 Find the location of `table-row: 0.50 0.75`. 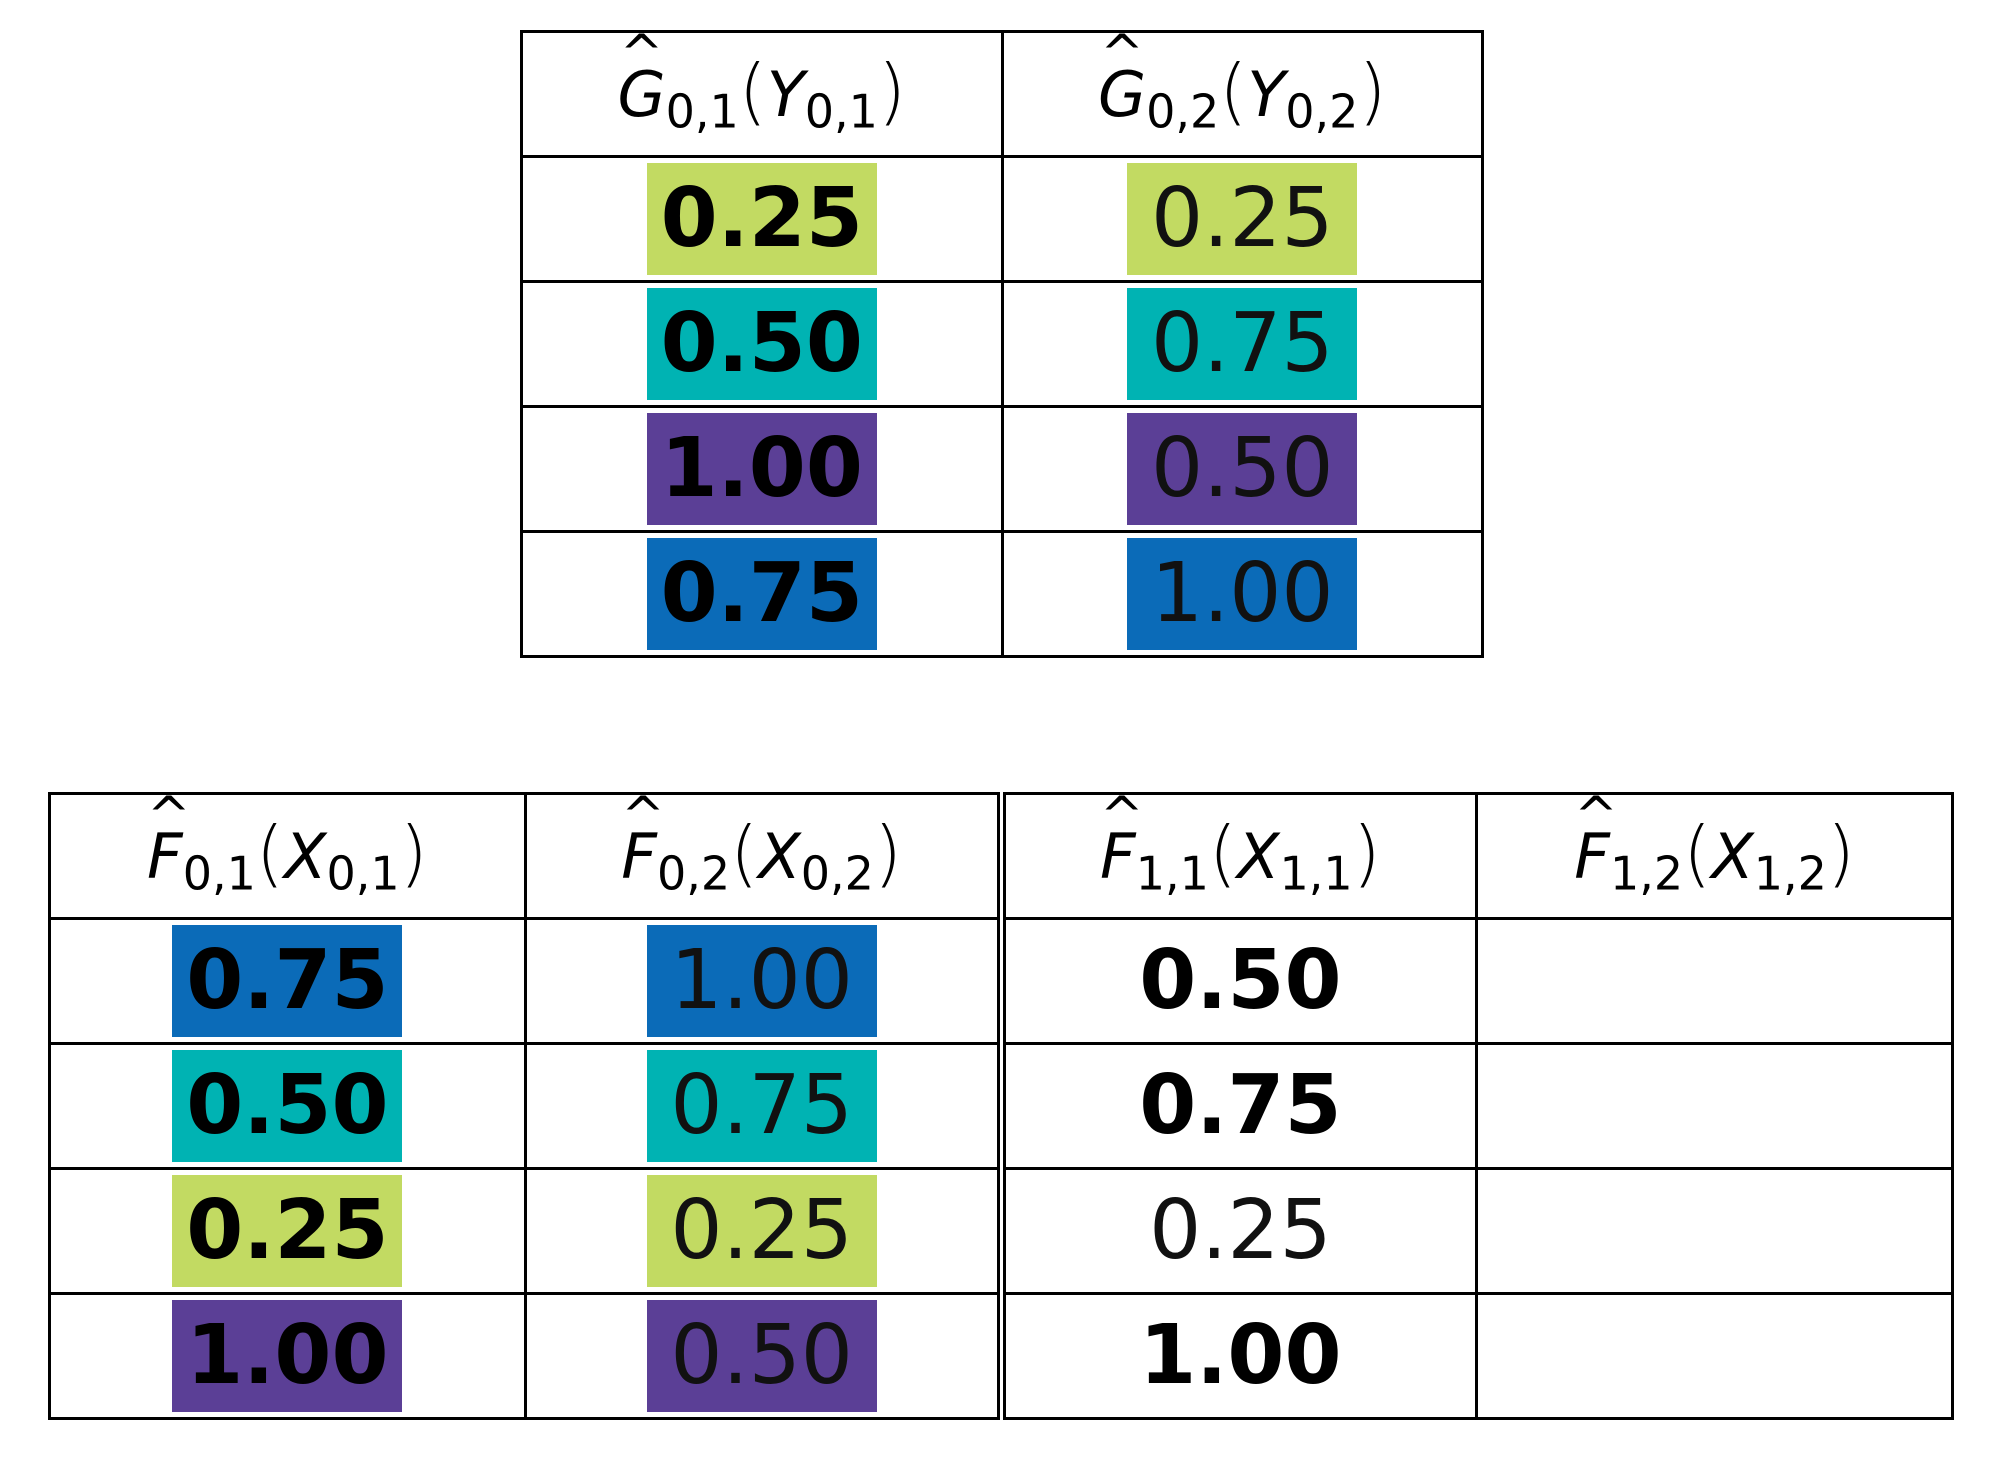

table-row: 0.50 0.75 is located at coordinates (1002, 344).